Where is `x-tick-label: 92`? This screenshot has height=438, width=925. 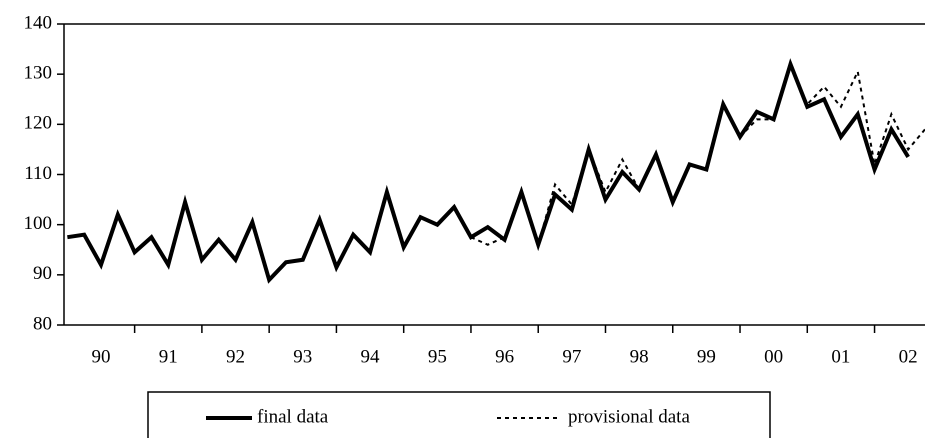 x-tick-label: 92 is located at coordinates (235, 356).